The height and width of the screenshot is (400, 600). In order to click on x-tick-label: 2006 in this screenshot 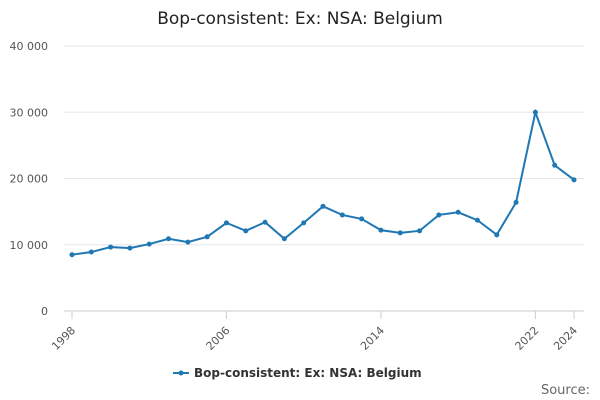, I will do `click(218, 338)`.